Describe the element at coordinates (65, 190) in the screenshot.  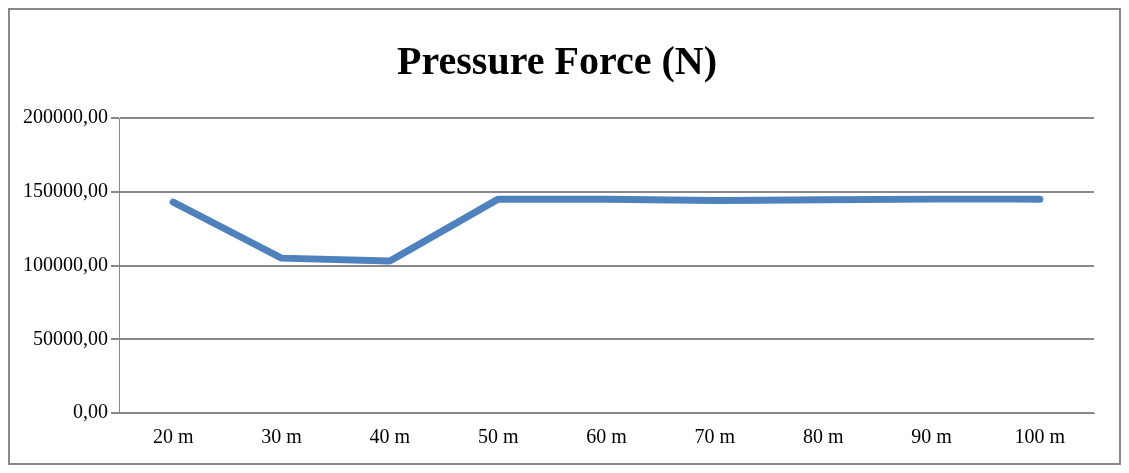
I see `y-tick-label: 150000,00` at that location.